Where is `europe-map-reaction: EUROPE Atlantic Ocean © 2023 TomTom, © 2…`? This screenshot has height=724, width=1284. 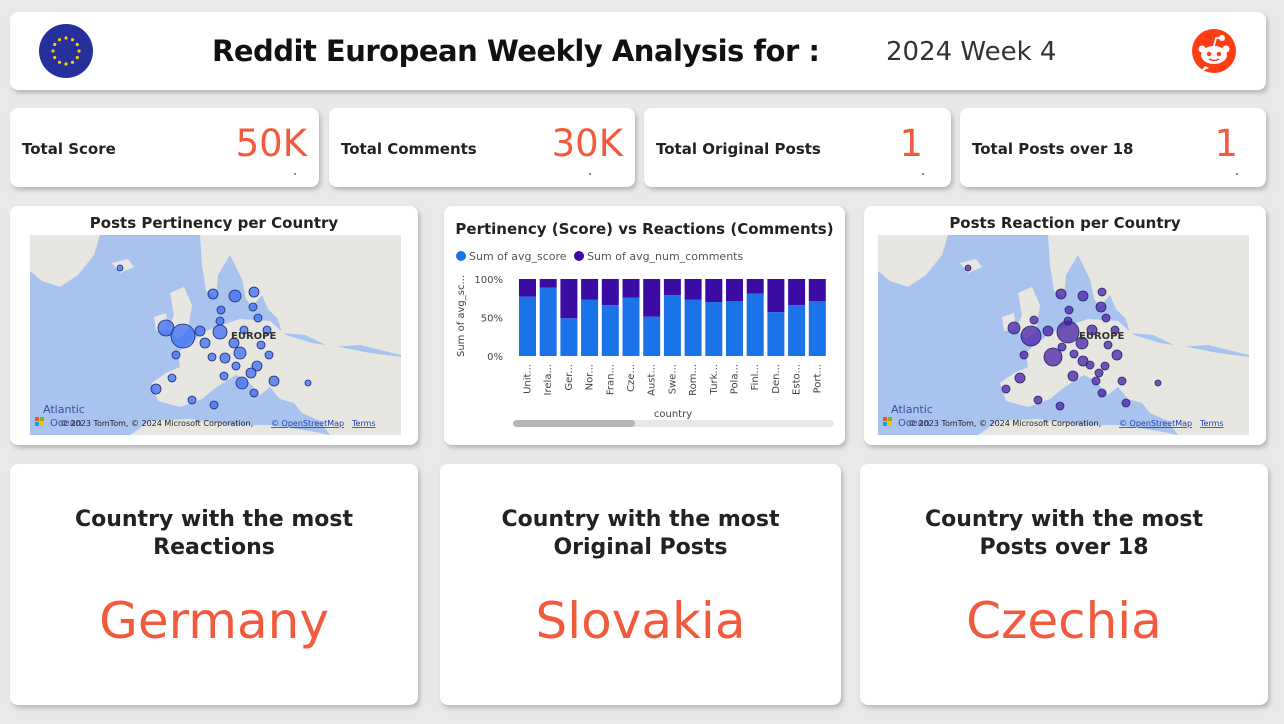
europe-map-reaction: EUROPE Atlantic Ocean © 2023 TomTom, © 2… is located at coordinates (1063, 335).